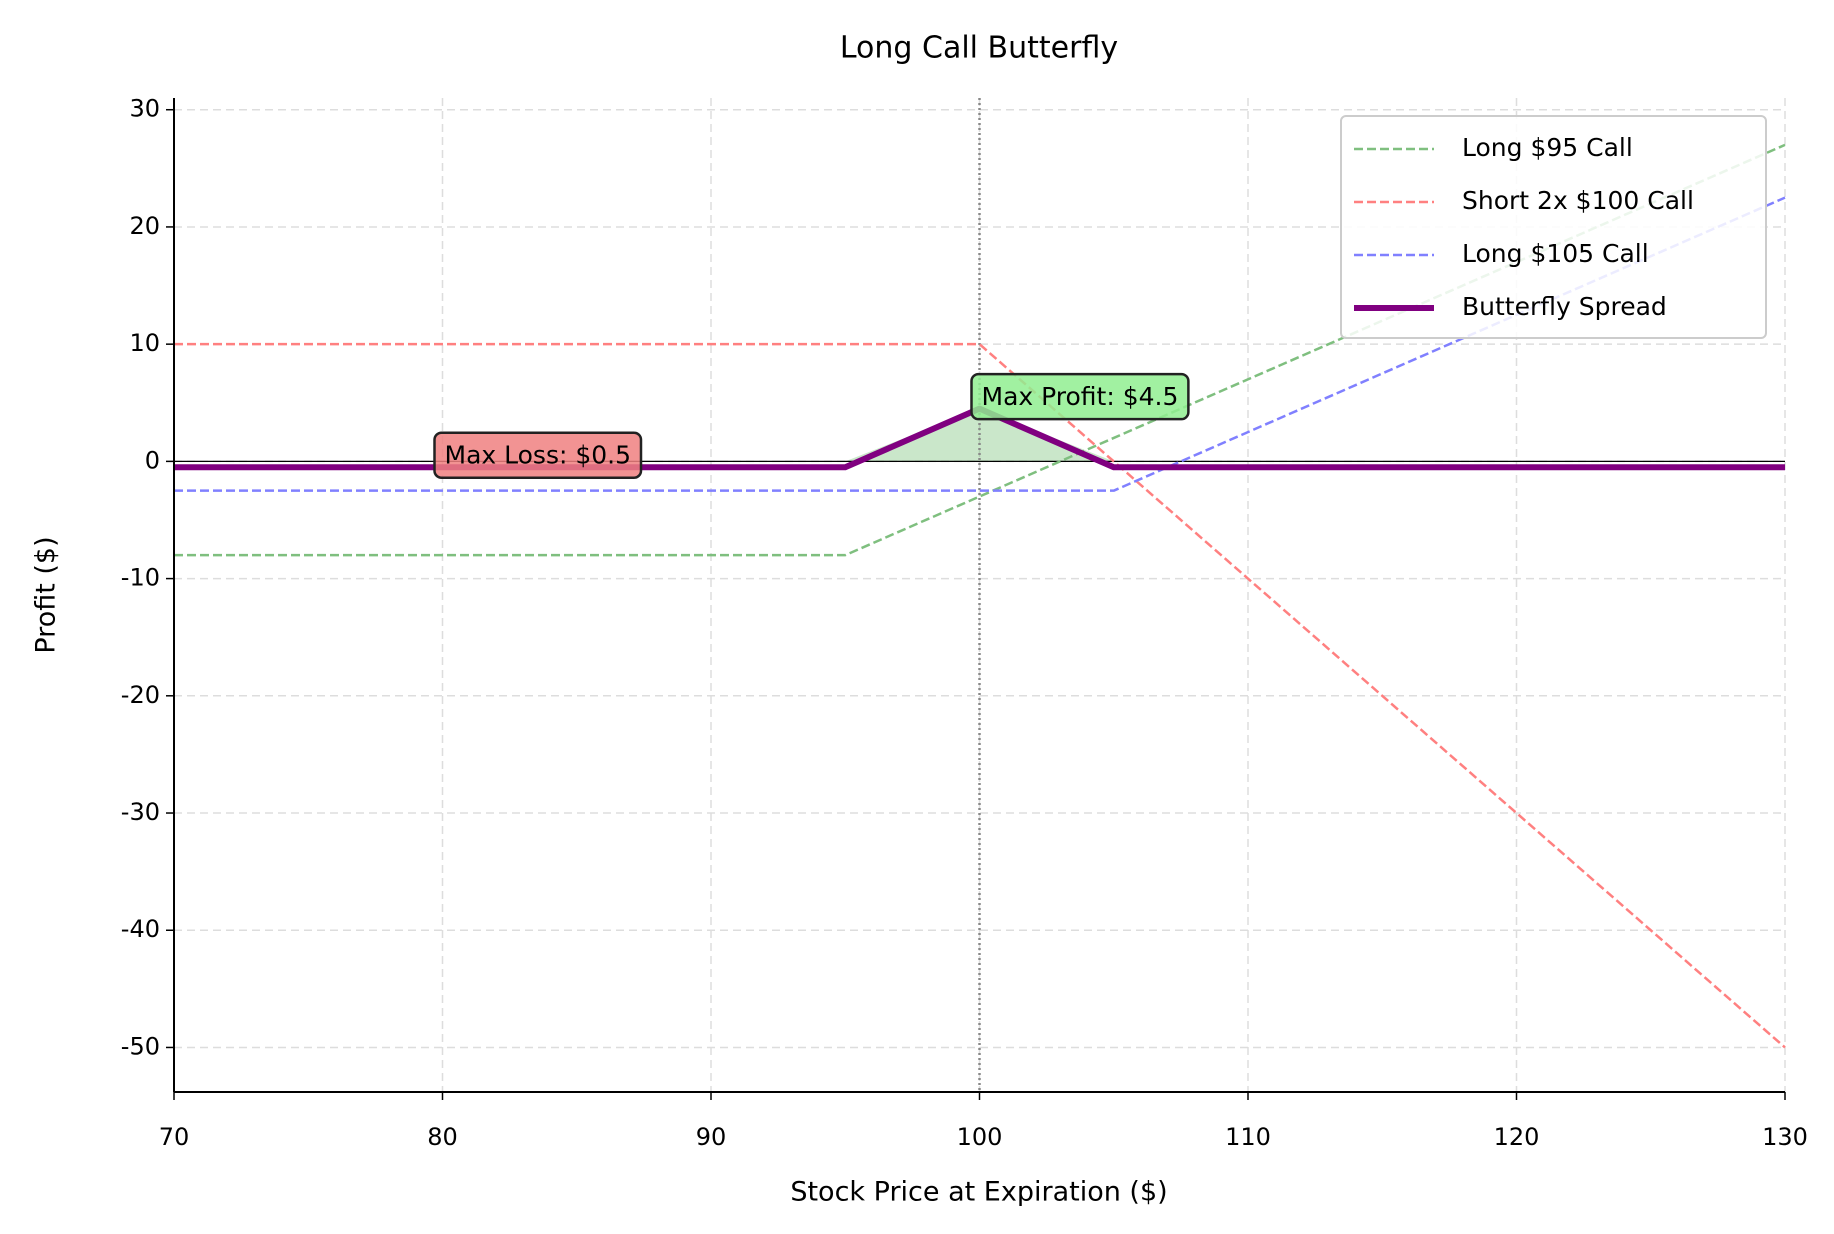 The image size is (1834, 1234). I want to click on y-axis-label: Profit ($), so click(46, 594).